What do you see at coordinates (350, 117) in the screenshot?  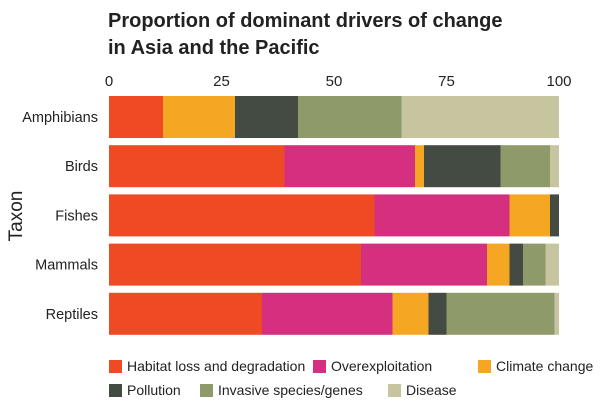 I see `bar-segment-amphibians-invasive-species-genes` at bounding box center [350, 117].